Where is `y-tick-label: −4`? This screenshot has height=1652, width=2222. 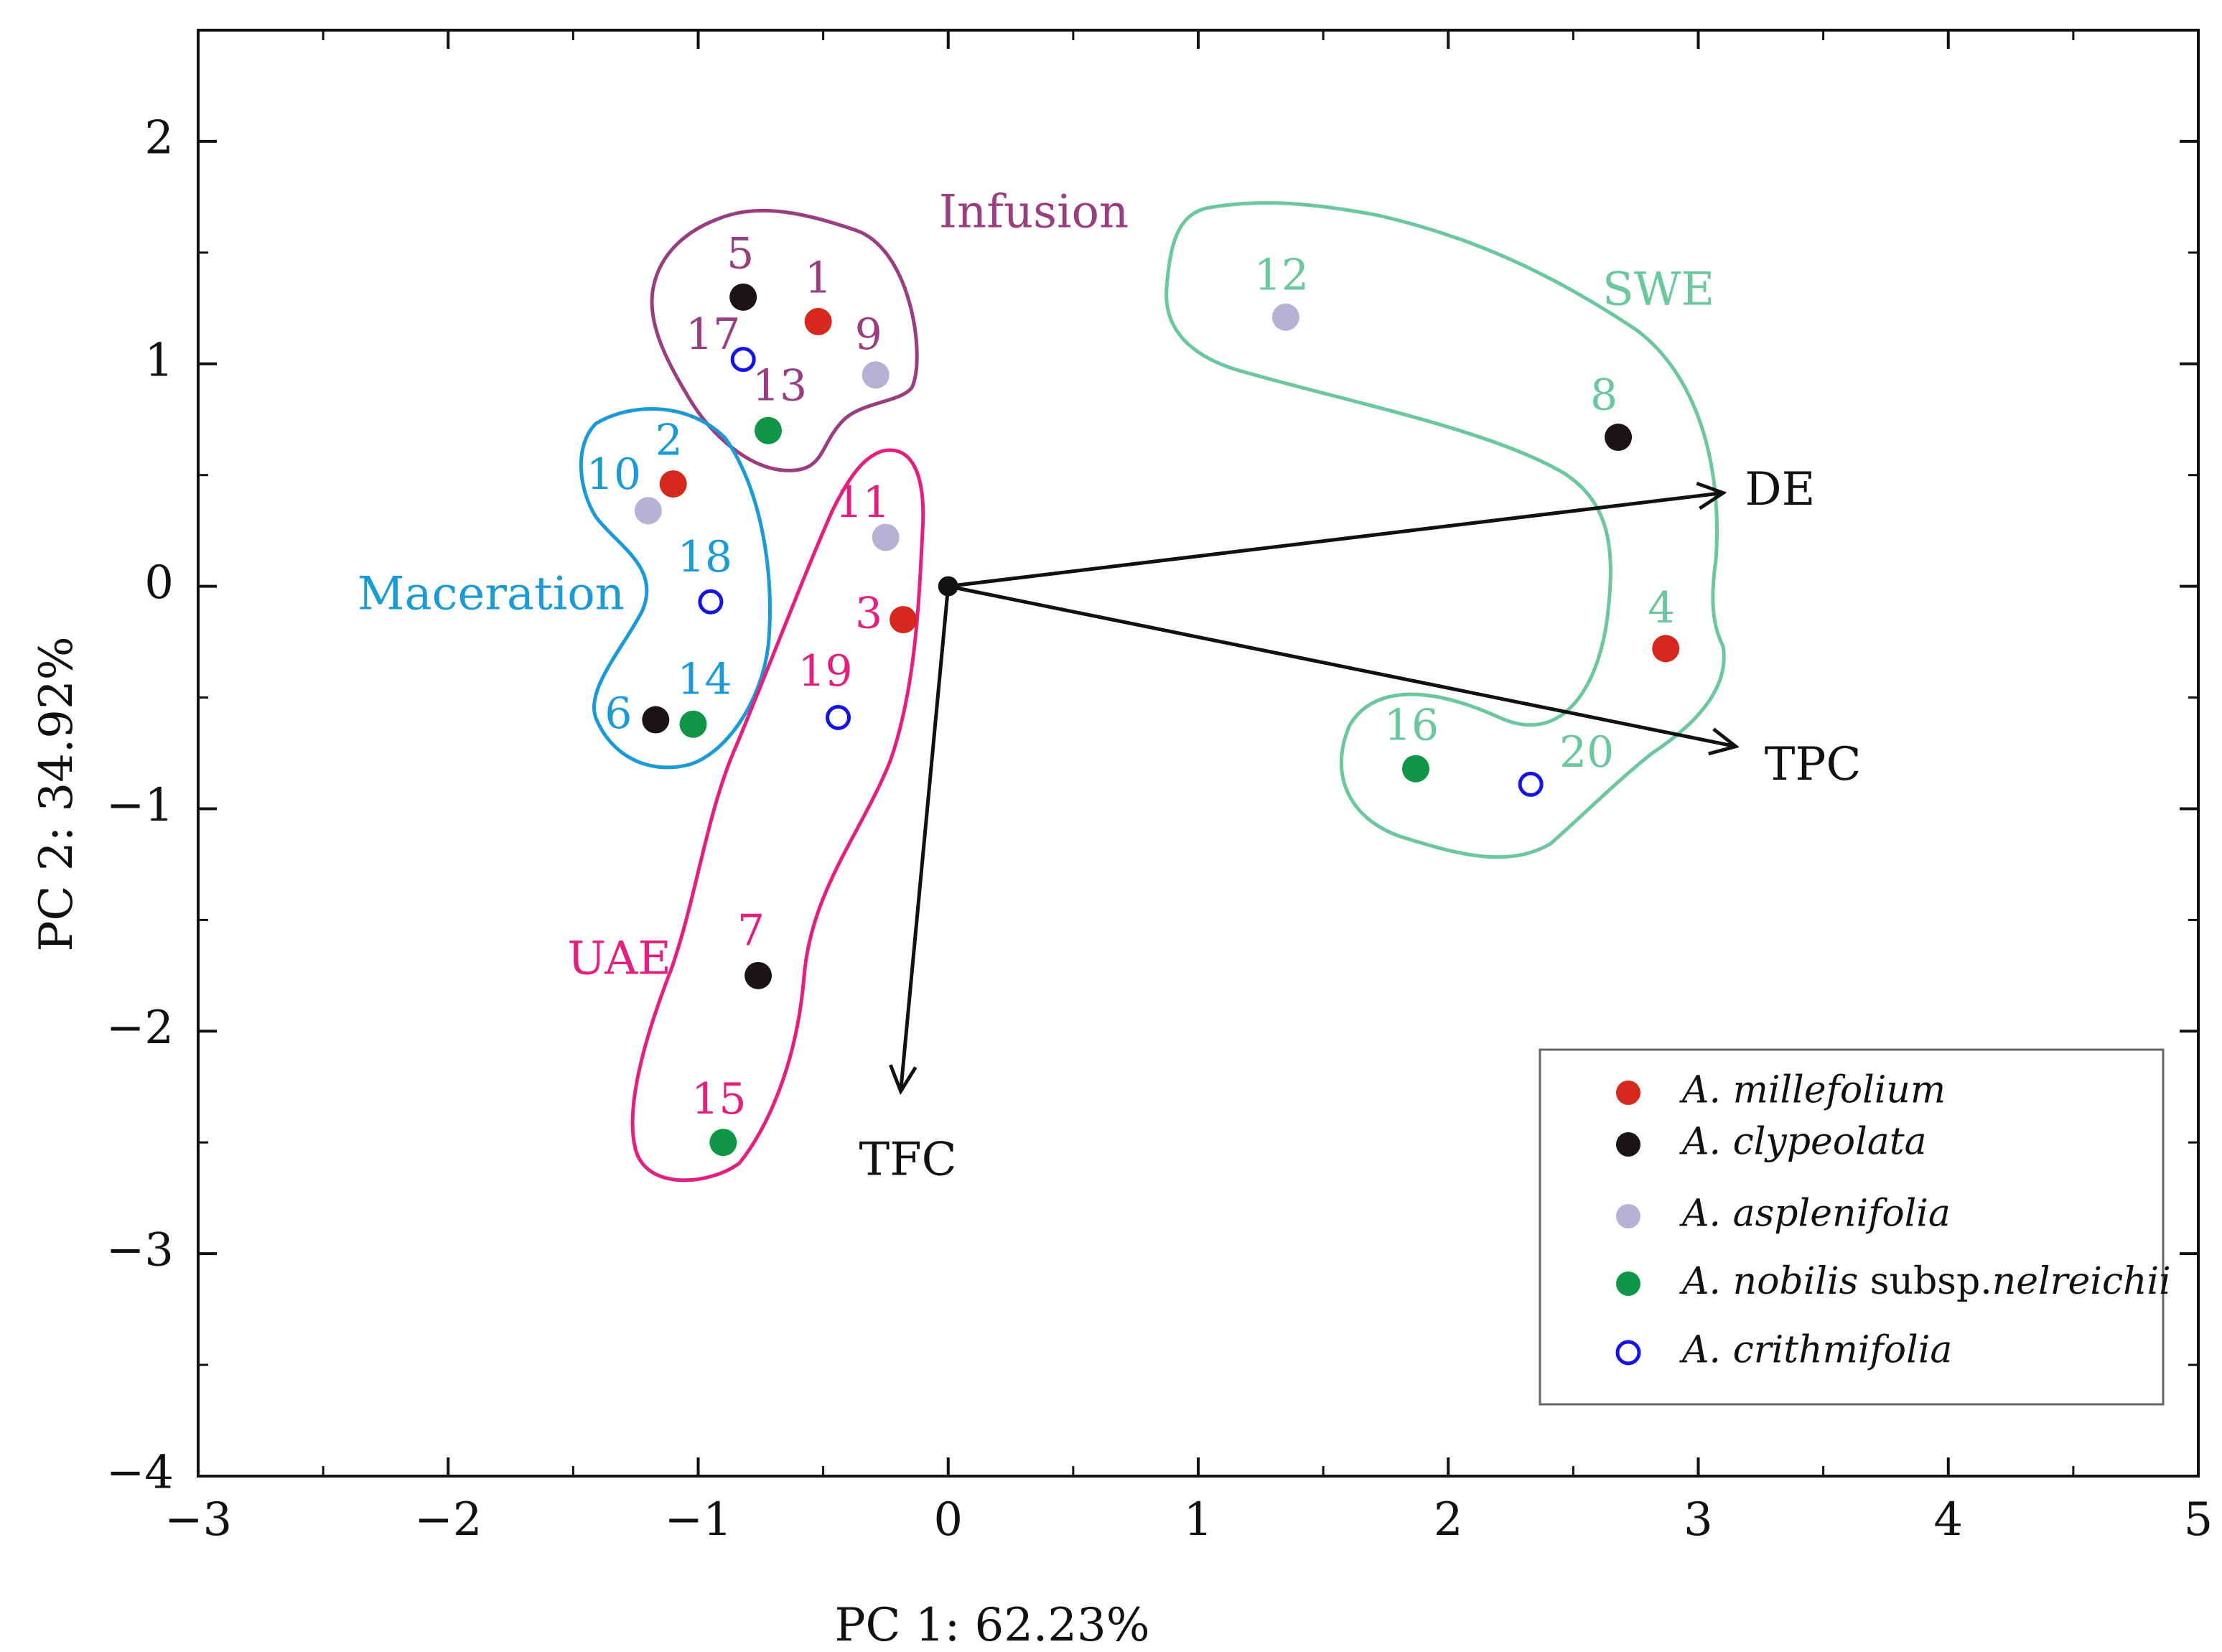 y-tick-label: −4 is located at coordinates (140, 1473).